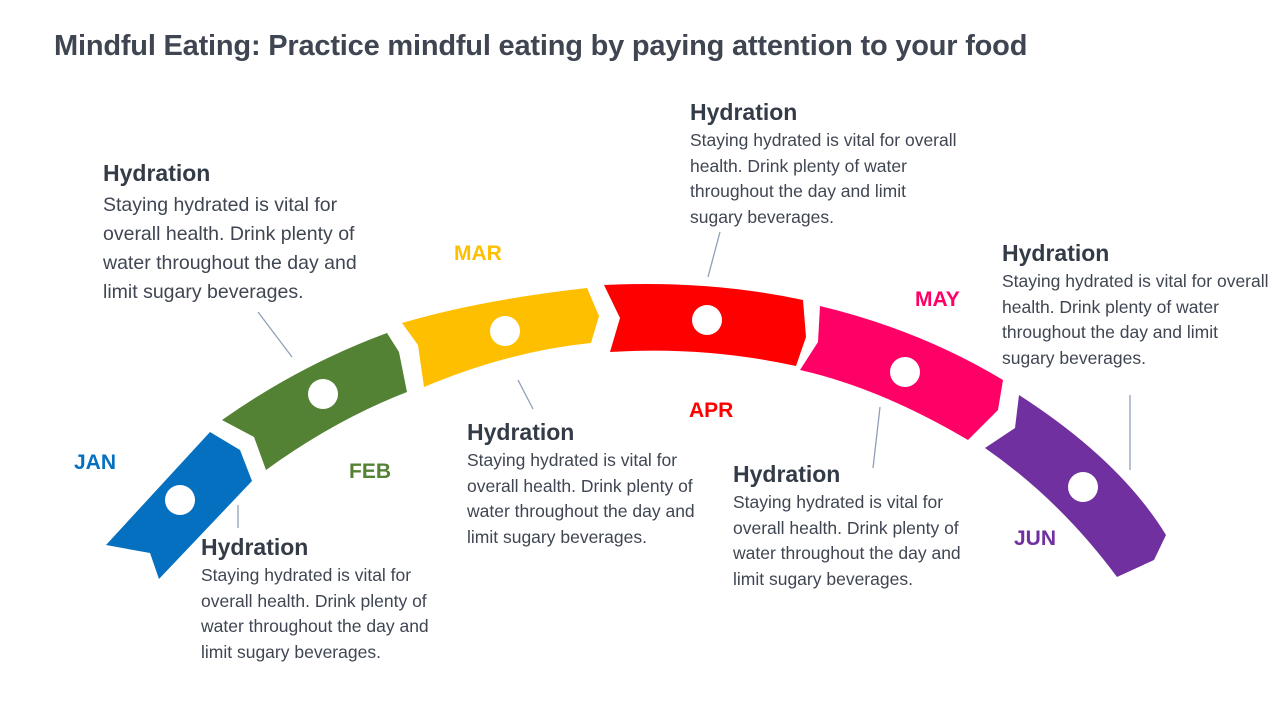 The width and height of the screenshot is (1280, 720). What do you see at coordinates (1035, 538) in the screenshot?
I see `month-label-jun: JUN` at bounding box center [1035, 538].